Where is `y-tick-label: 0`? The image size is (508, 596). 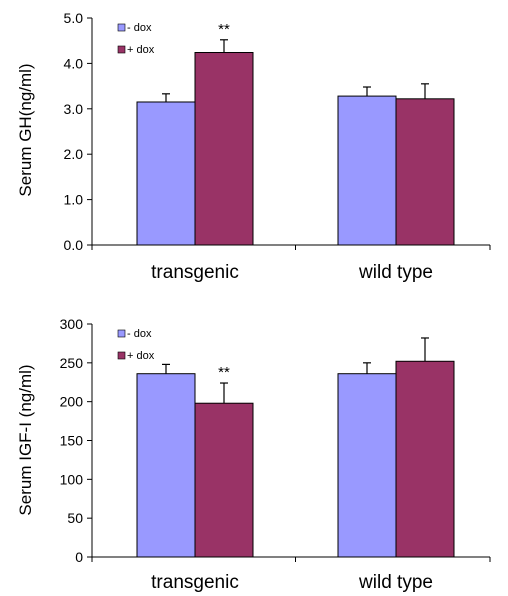 y-tick-label: 0 is located at coordinates (79, 557).